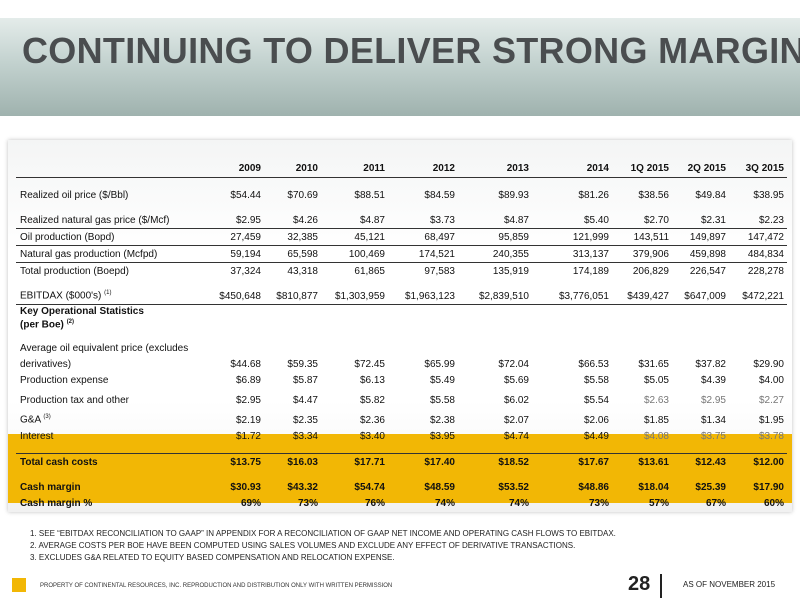  What do you see at coordinates (369, 364) in the screenshot?
I see `table-cell: $72.45` at bounding box center [369, 364].